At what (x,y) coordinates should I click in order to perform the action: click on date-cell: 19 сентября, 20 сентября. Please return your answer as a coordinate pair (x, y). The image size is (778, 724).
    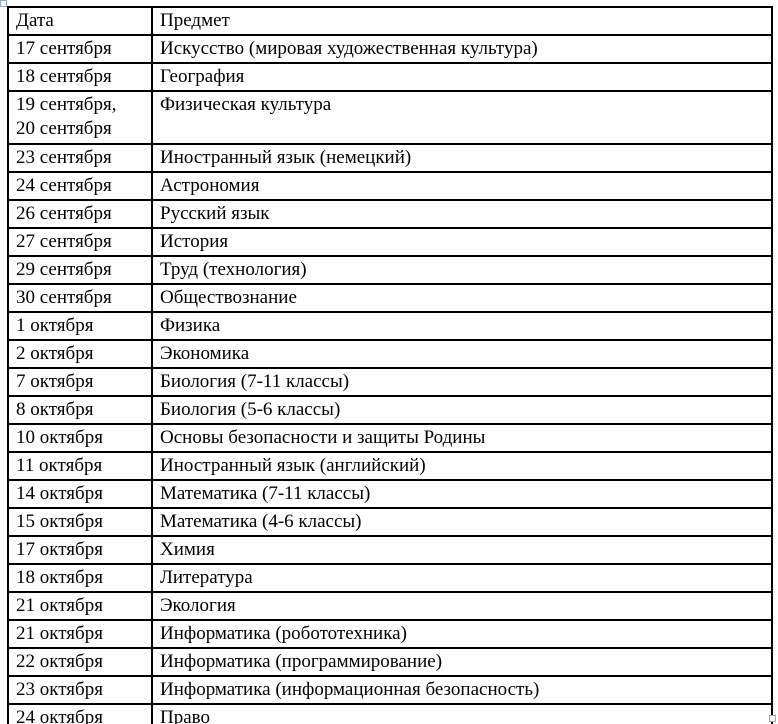
    Looking at the image, I should click on (80, 117).